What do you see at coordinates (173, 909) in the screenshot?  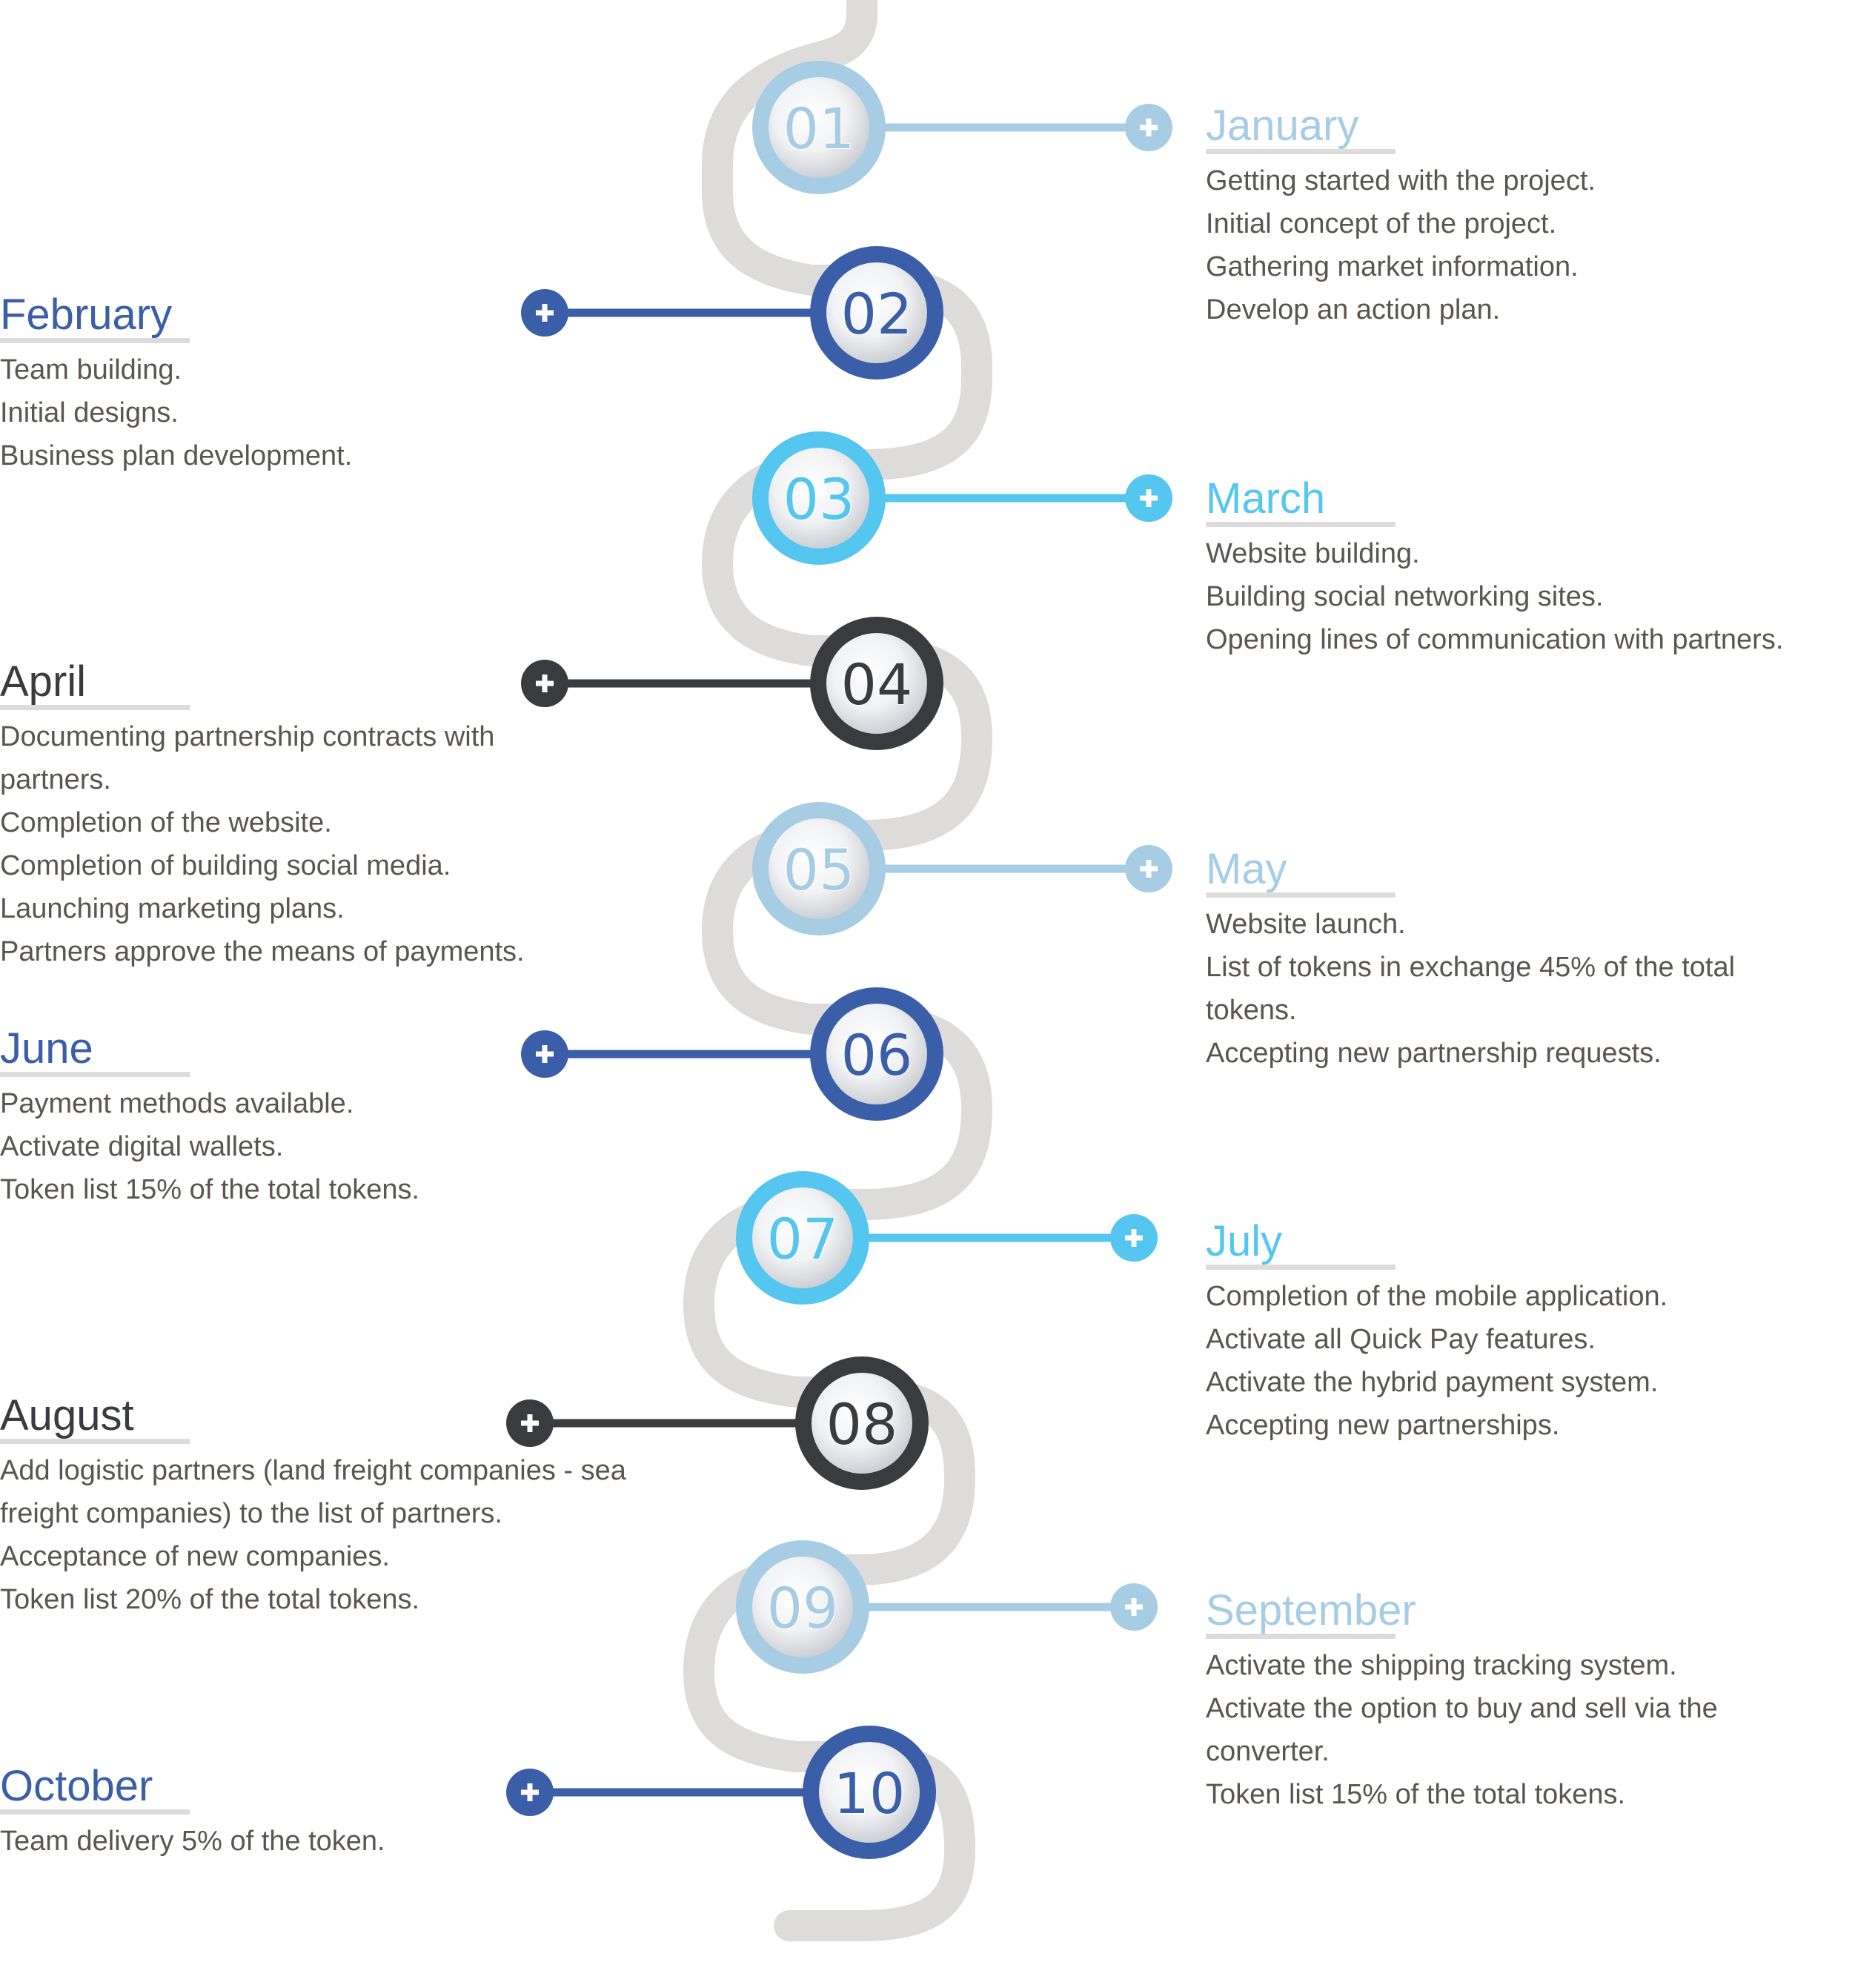 I see `description-line: Launching marketing plans.` at bounding box center [173, 909].